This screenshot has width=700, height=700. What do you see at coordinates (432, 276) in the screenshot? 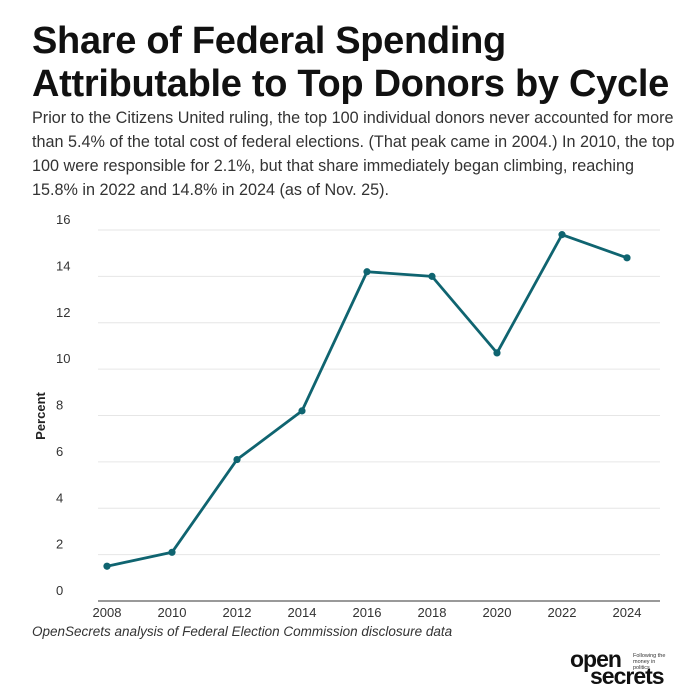
I see `data-point-2018` at bounding box center [432, 276].